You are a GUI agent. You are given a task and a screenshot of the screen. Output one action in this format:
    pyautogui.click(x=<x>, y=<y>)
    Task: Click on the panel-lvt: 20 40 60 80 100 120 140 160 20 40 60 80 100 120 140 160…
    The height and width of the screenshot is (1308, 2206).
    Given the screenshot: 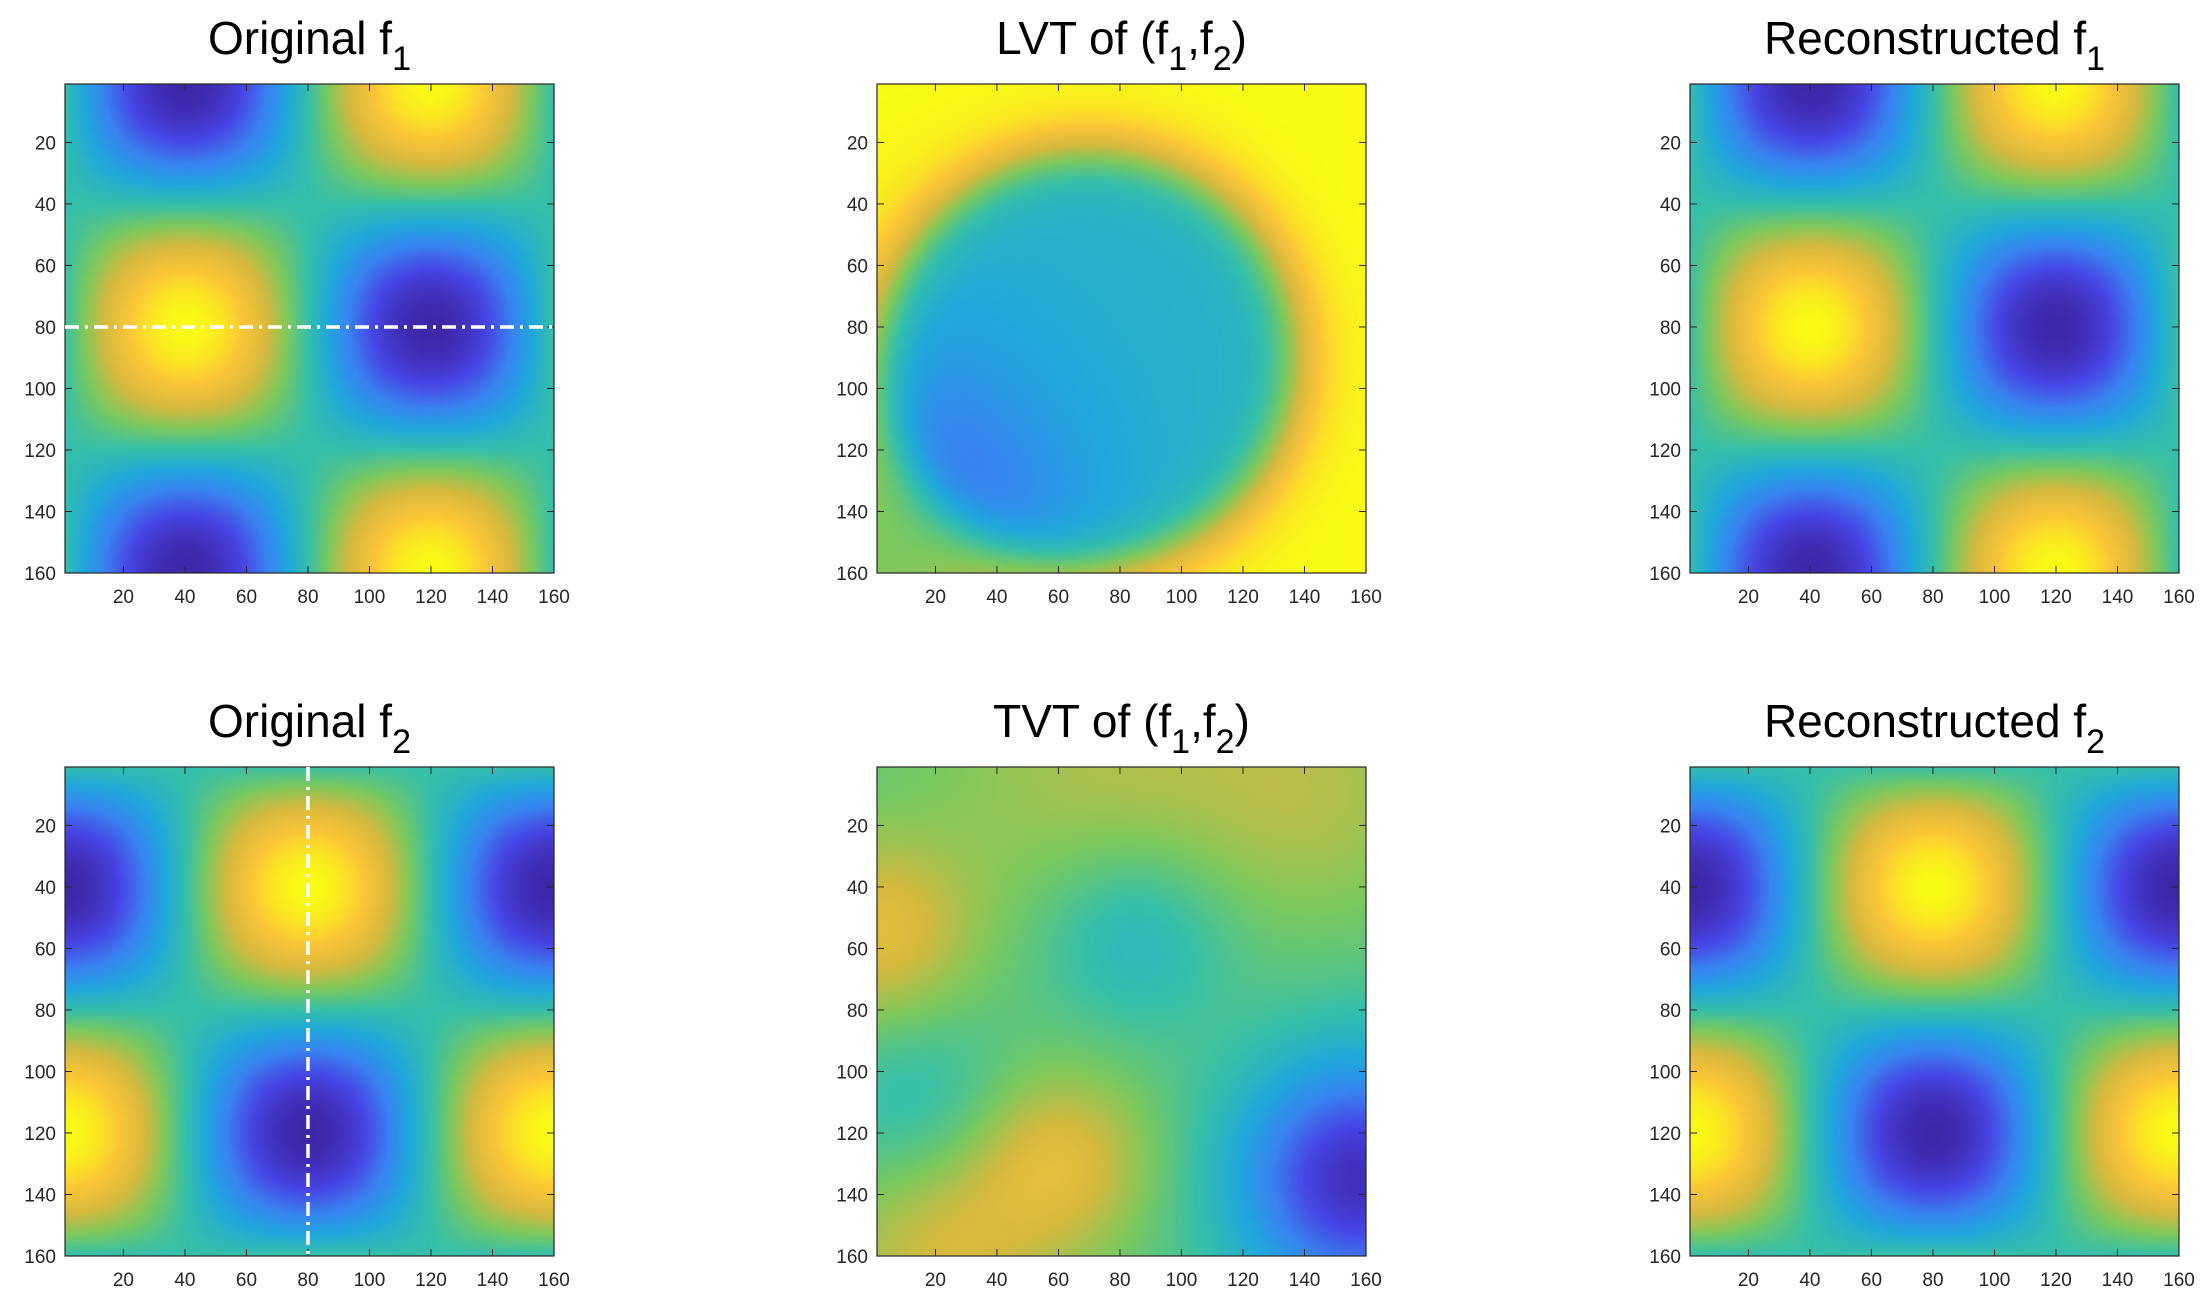 What is the action you would take?
    pyautogui.click(x=1109, y=310)
    